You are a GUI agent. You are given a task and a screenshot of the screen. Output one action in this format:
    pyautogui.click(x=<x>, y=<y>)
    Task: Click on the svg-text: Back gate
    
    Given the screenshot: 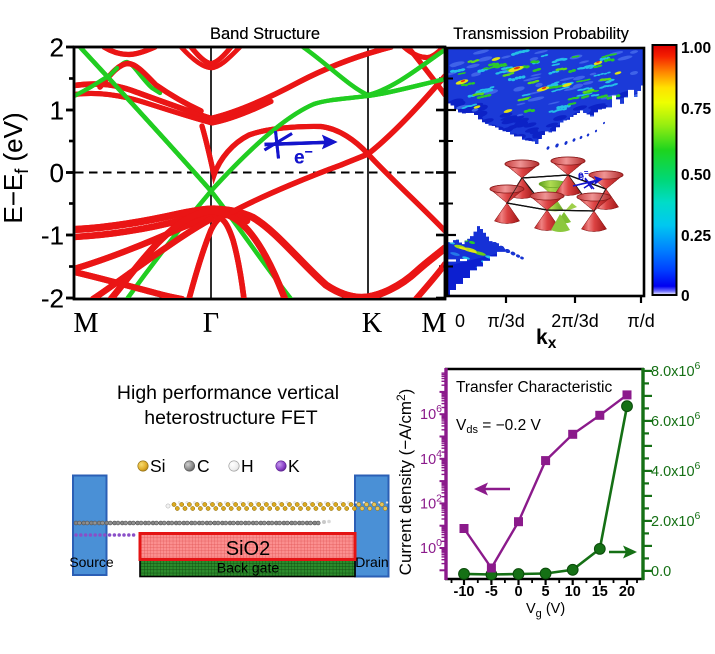 What is the action you would take?
    pyautogui.click(x=248, y=568)
    